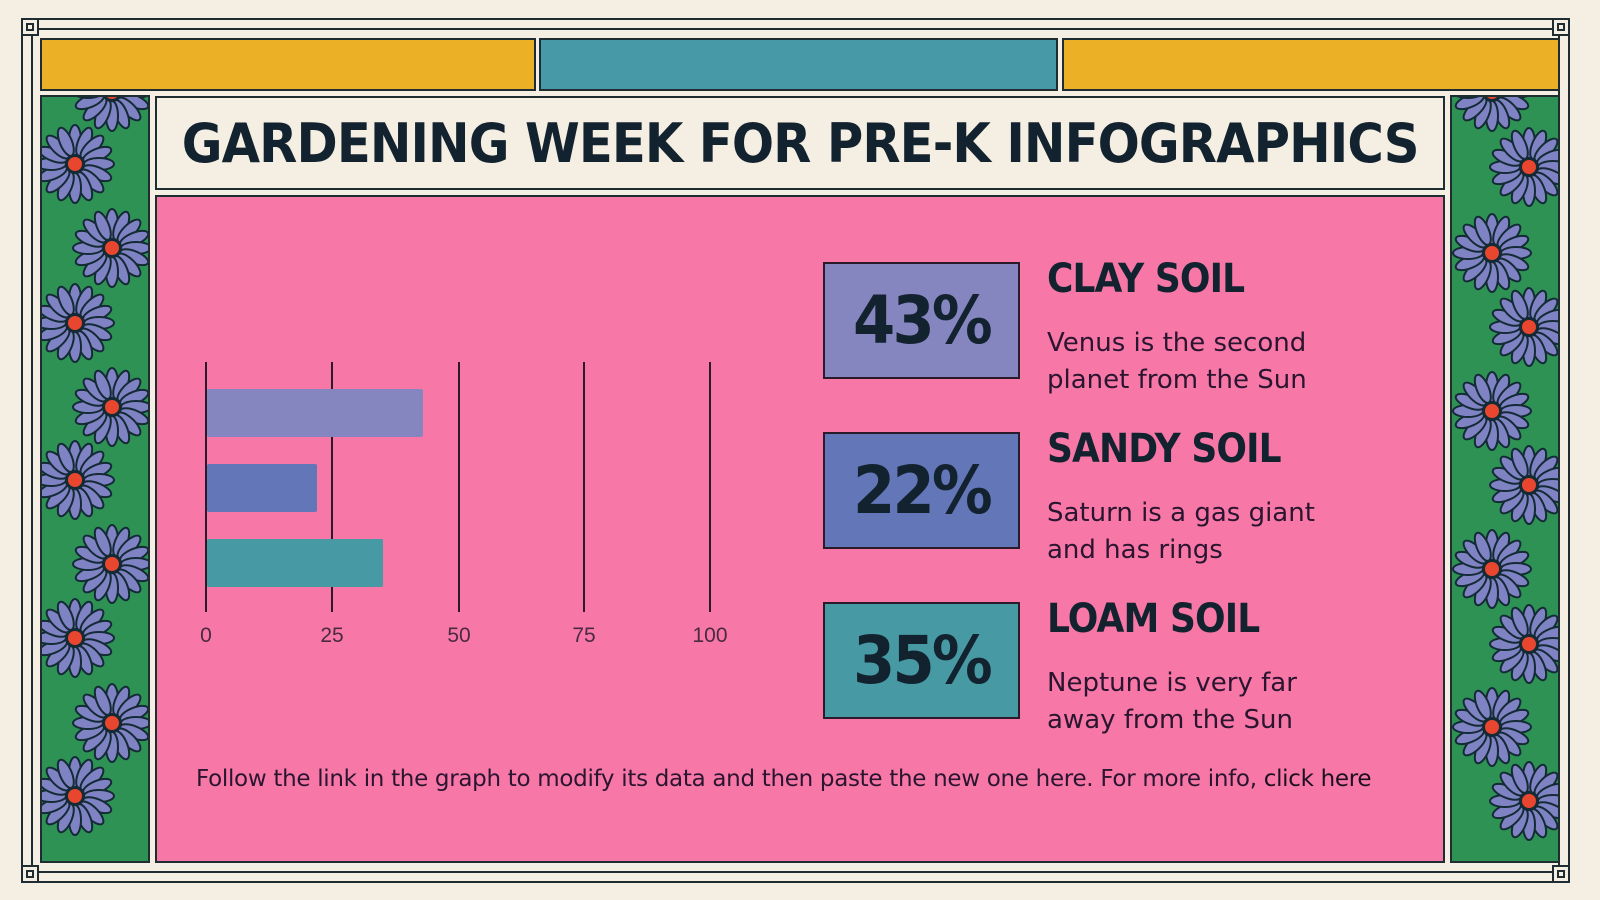 The height and width of the screenshot is (900, 1600). Describe the element at coordinates (798, 64) in the screenshot. I see `top-bar-teal` at that location.